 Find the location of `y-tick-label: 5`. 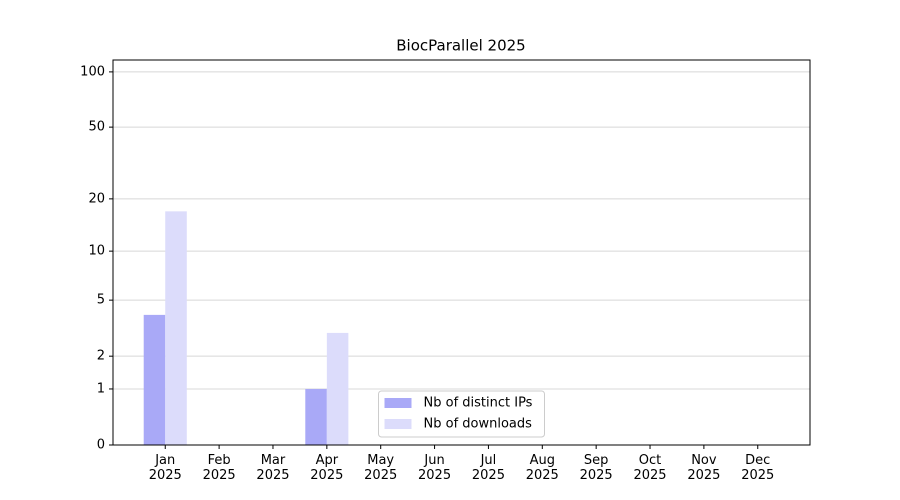

y-tick-label: 5 is located at coordinates (101, 300).